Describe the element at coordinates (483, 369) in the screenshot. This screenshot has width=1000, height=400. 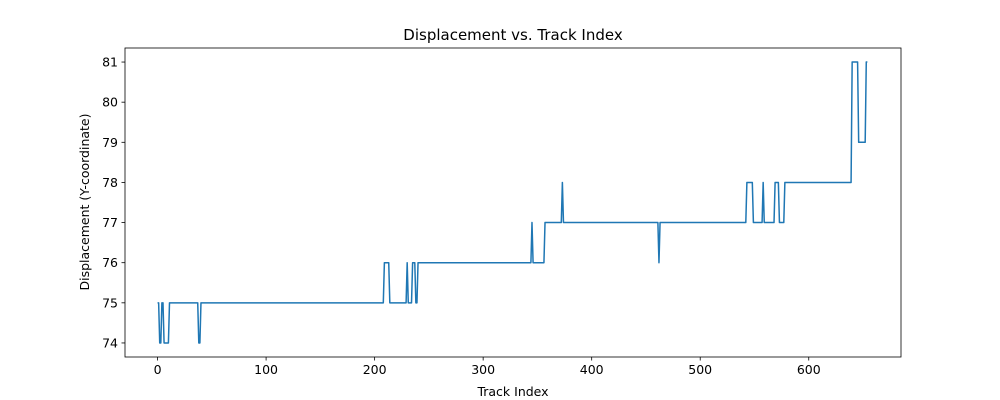
I see `x-tick-label: 300` at that location.